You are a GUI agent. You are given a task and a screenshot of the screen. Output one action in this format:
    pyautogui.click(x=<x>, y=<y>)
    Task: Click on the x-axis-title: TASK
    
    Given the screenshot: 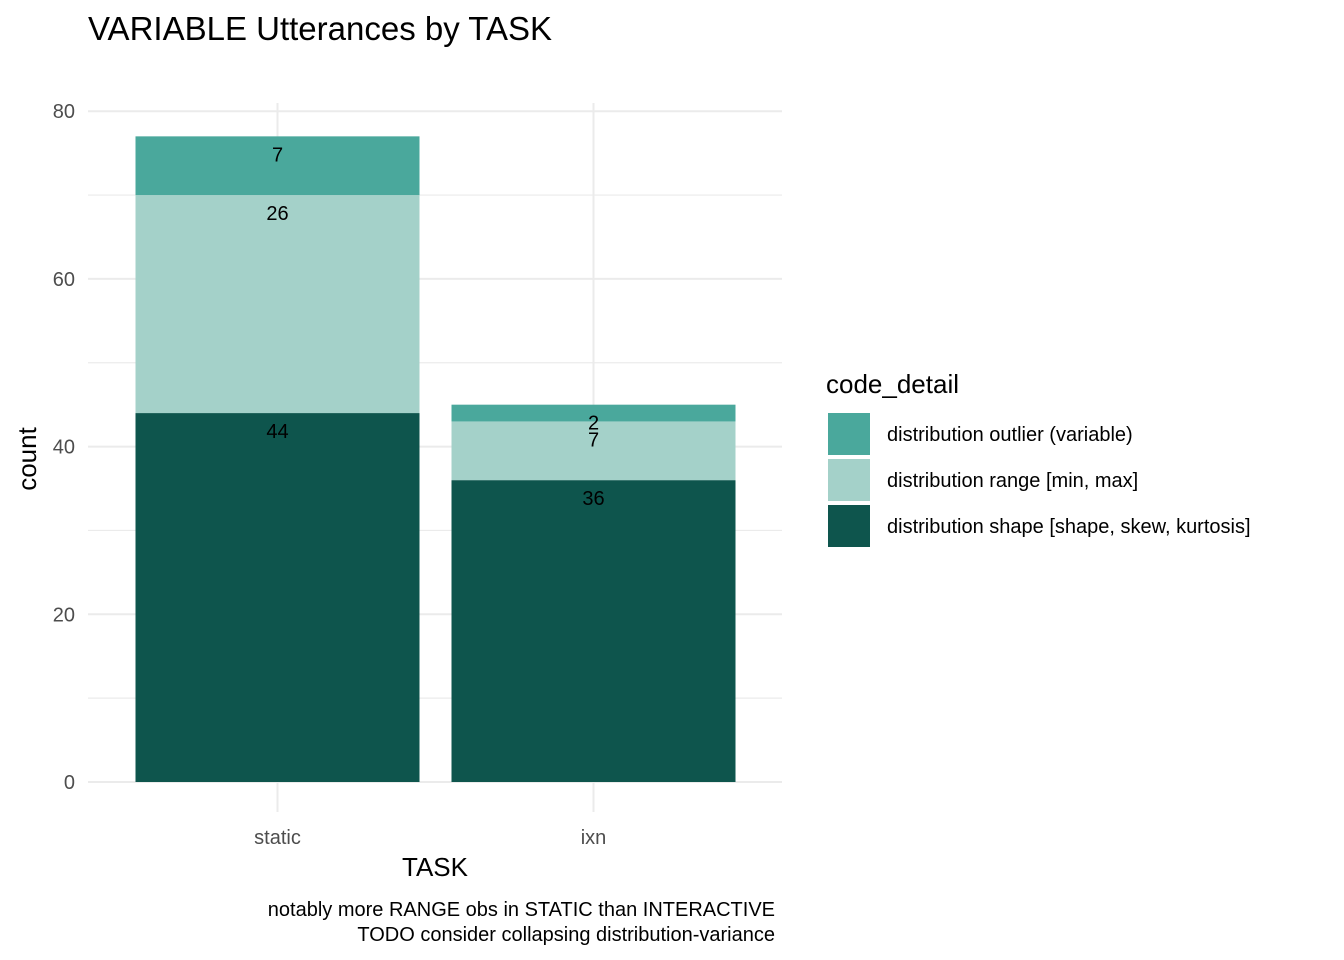 What is the action you would take?
    pyautogui.click(x=435, y=867)
    